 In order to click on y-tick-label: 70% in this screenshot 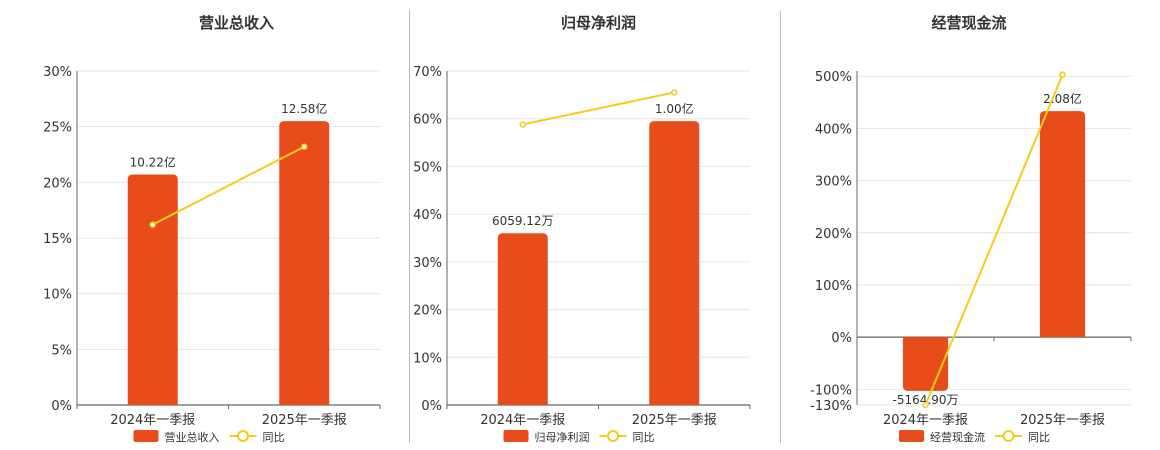, I will do `click(427, 72)`.